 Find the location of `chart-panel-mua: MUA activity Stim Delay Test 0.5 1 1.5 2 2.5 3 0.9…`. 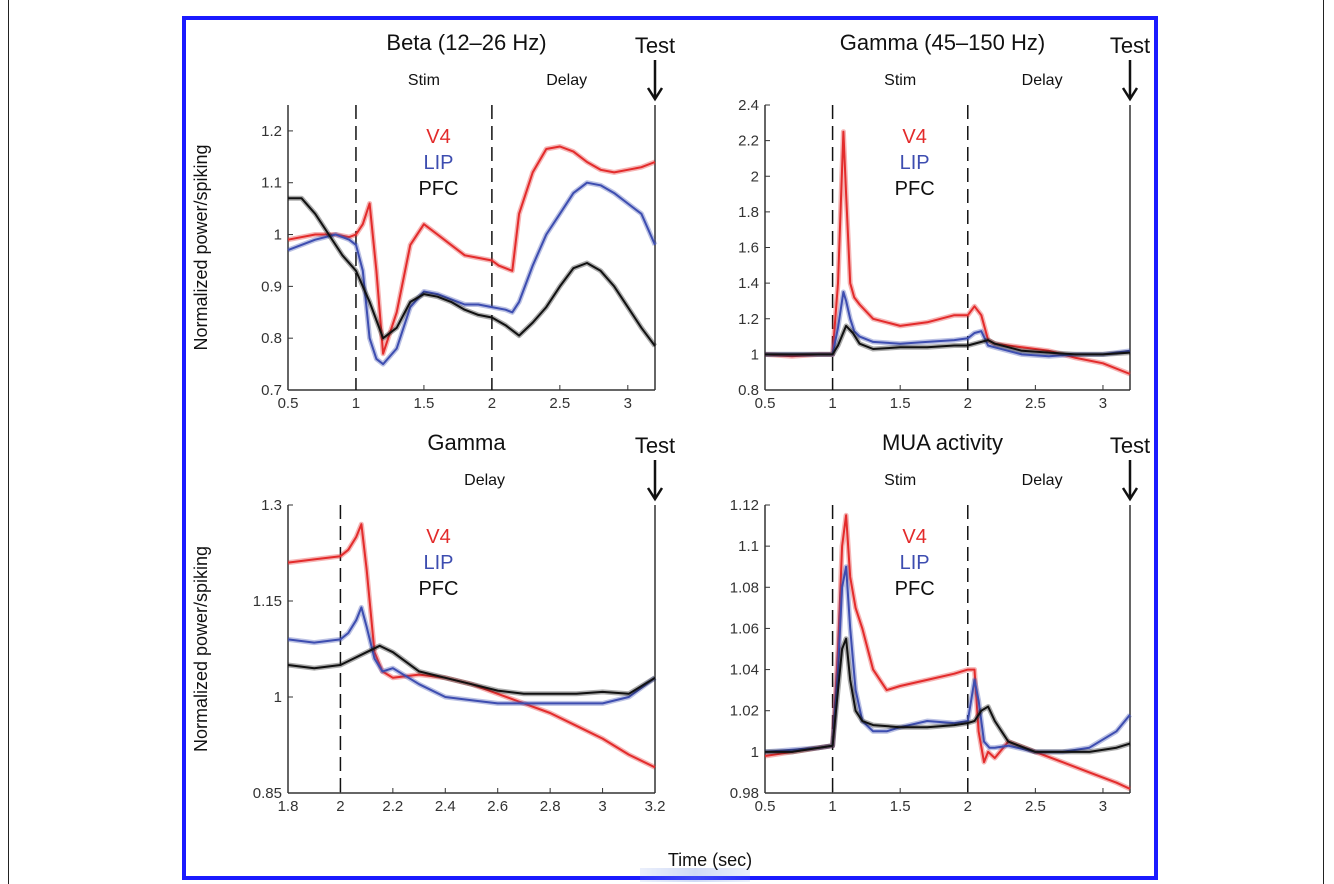

chart-panel-mua: MUA activity Stim Delay Test 0.5 1 1.5 2 2.5 3 0.9… is located at coordinates (940, 622).